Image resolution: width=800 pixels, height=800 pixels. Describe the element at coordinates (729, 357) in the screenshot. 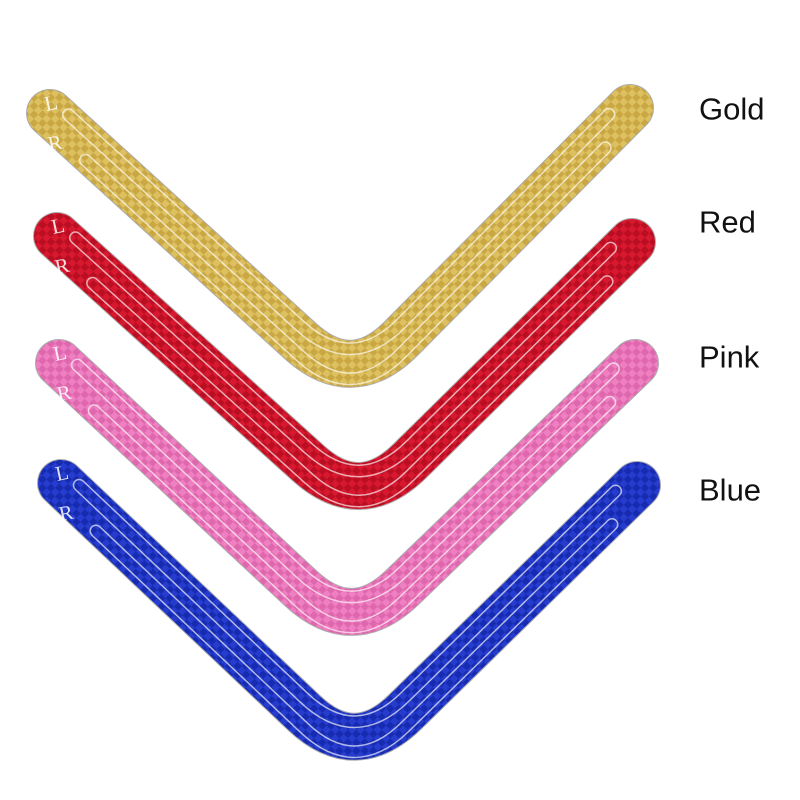

I see `color-label-pink: Pink` at that location.